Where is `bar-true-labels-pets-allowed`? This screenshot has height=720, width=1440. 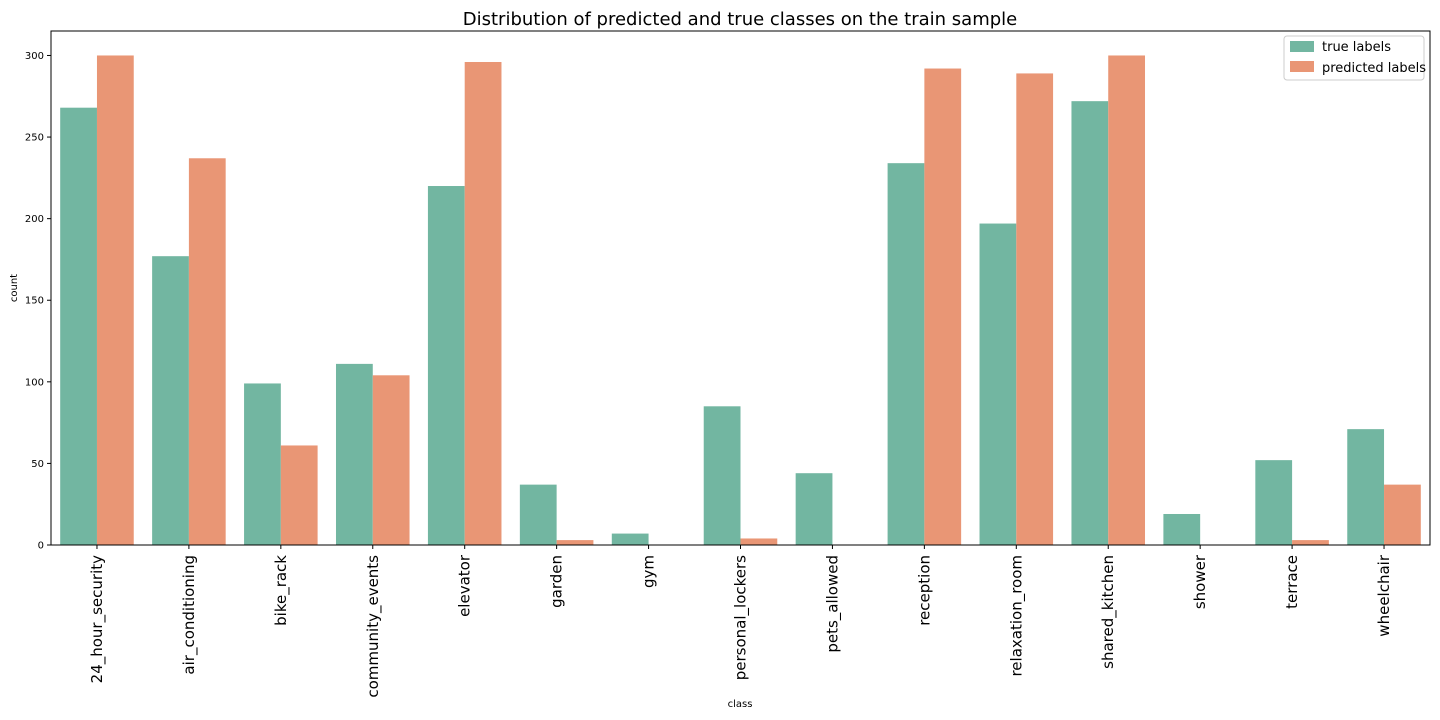 bar-true-labels-pets-allowed is located at coordinates (814, 509).